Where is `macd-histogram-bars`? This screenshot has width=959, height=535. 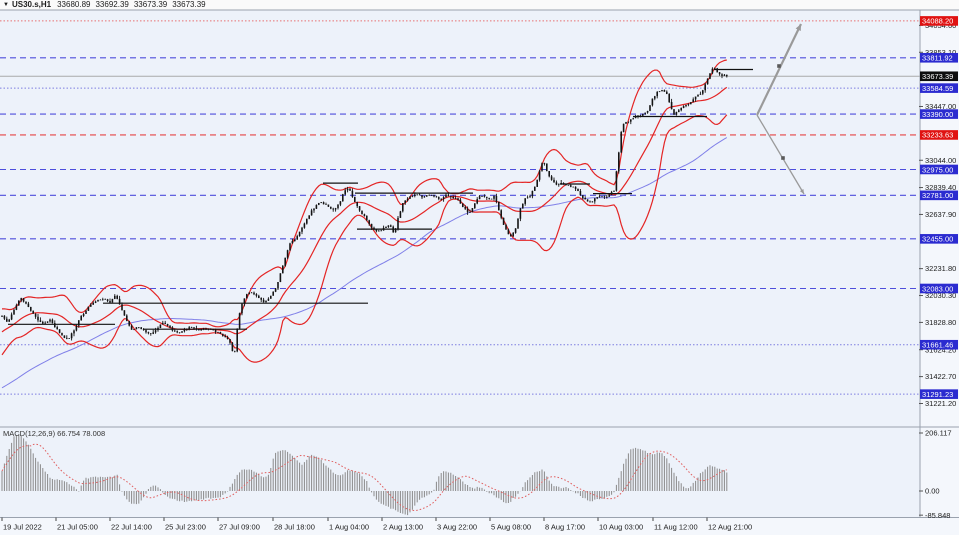 macd-histogram-bars is located at coordinates (364, 474).